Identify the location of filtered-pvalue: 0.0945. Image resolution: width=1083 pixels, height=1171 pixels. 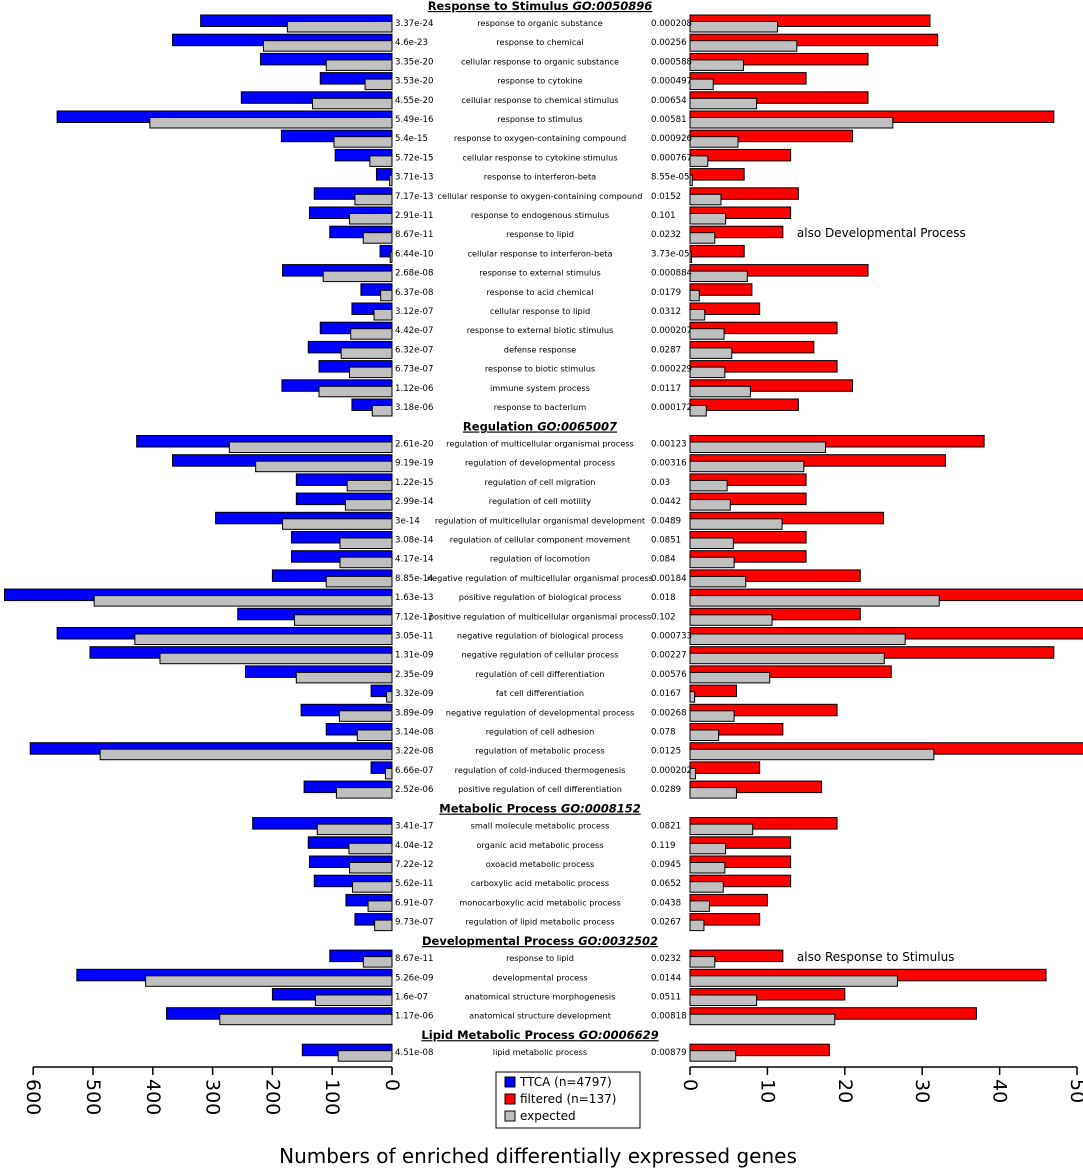
(666, 865).